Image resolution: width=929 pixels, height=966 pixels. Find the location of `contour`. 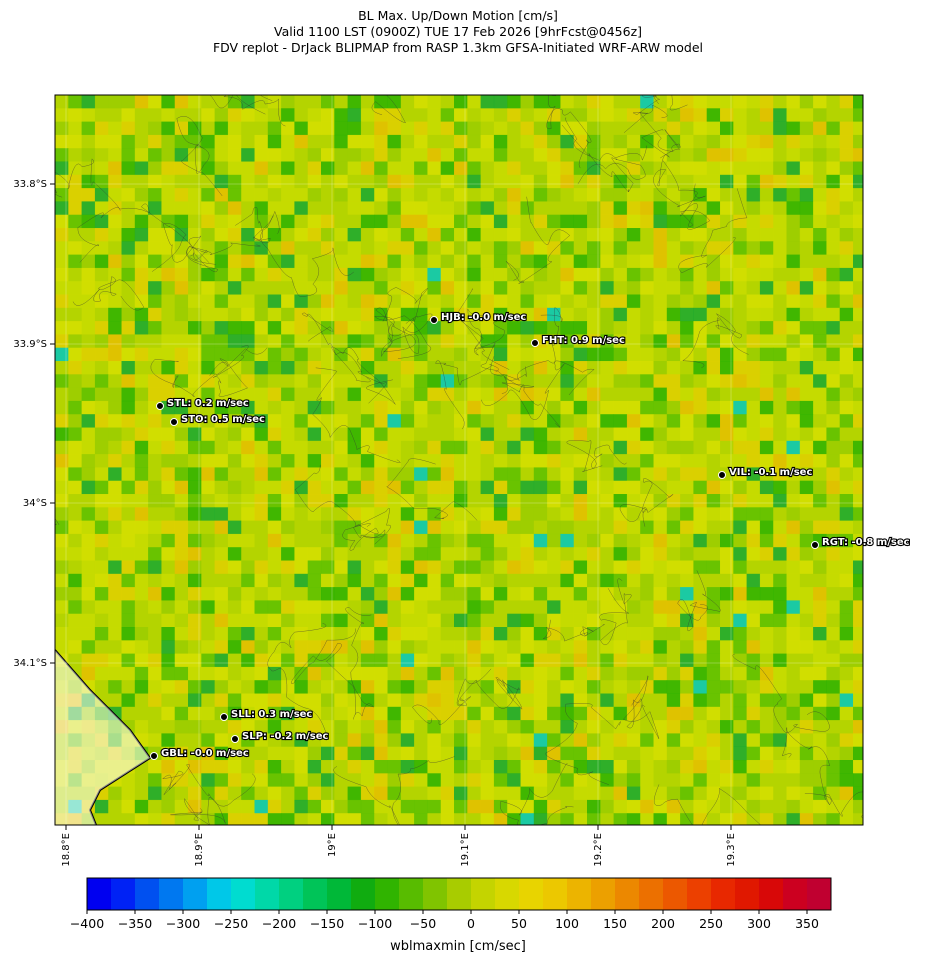

contour is located at coordinates (707, 804).